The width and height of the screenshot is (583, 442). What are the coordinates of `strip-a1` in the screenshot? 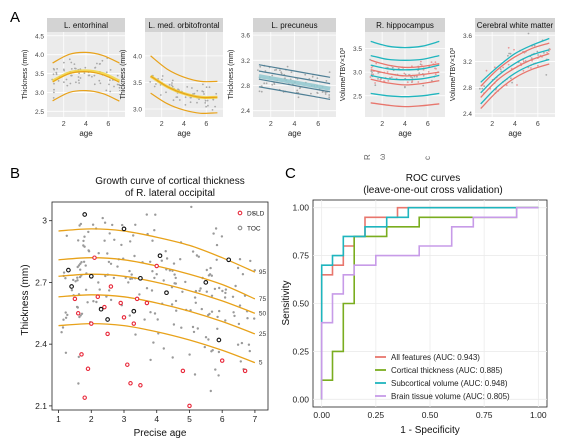 It's located at (86, 25).